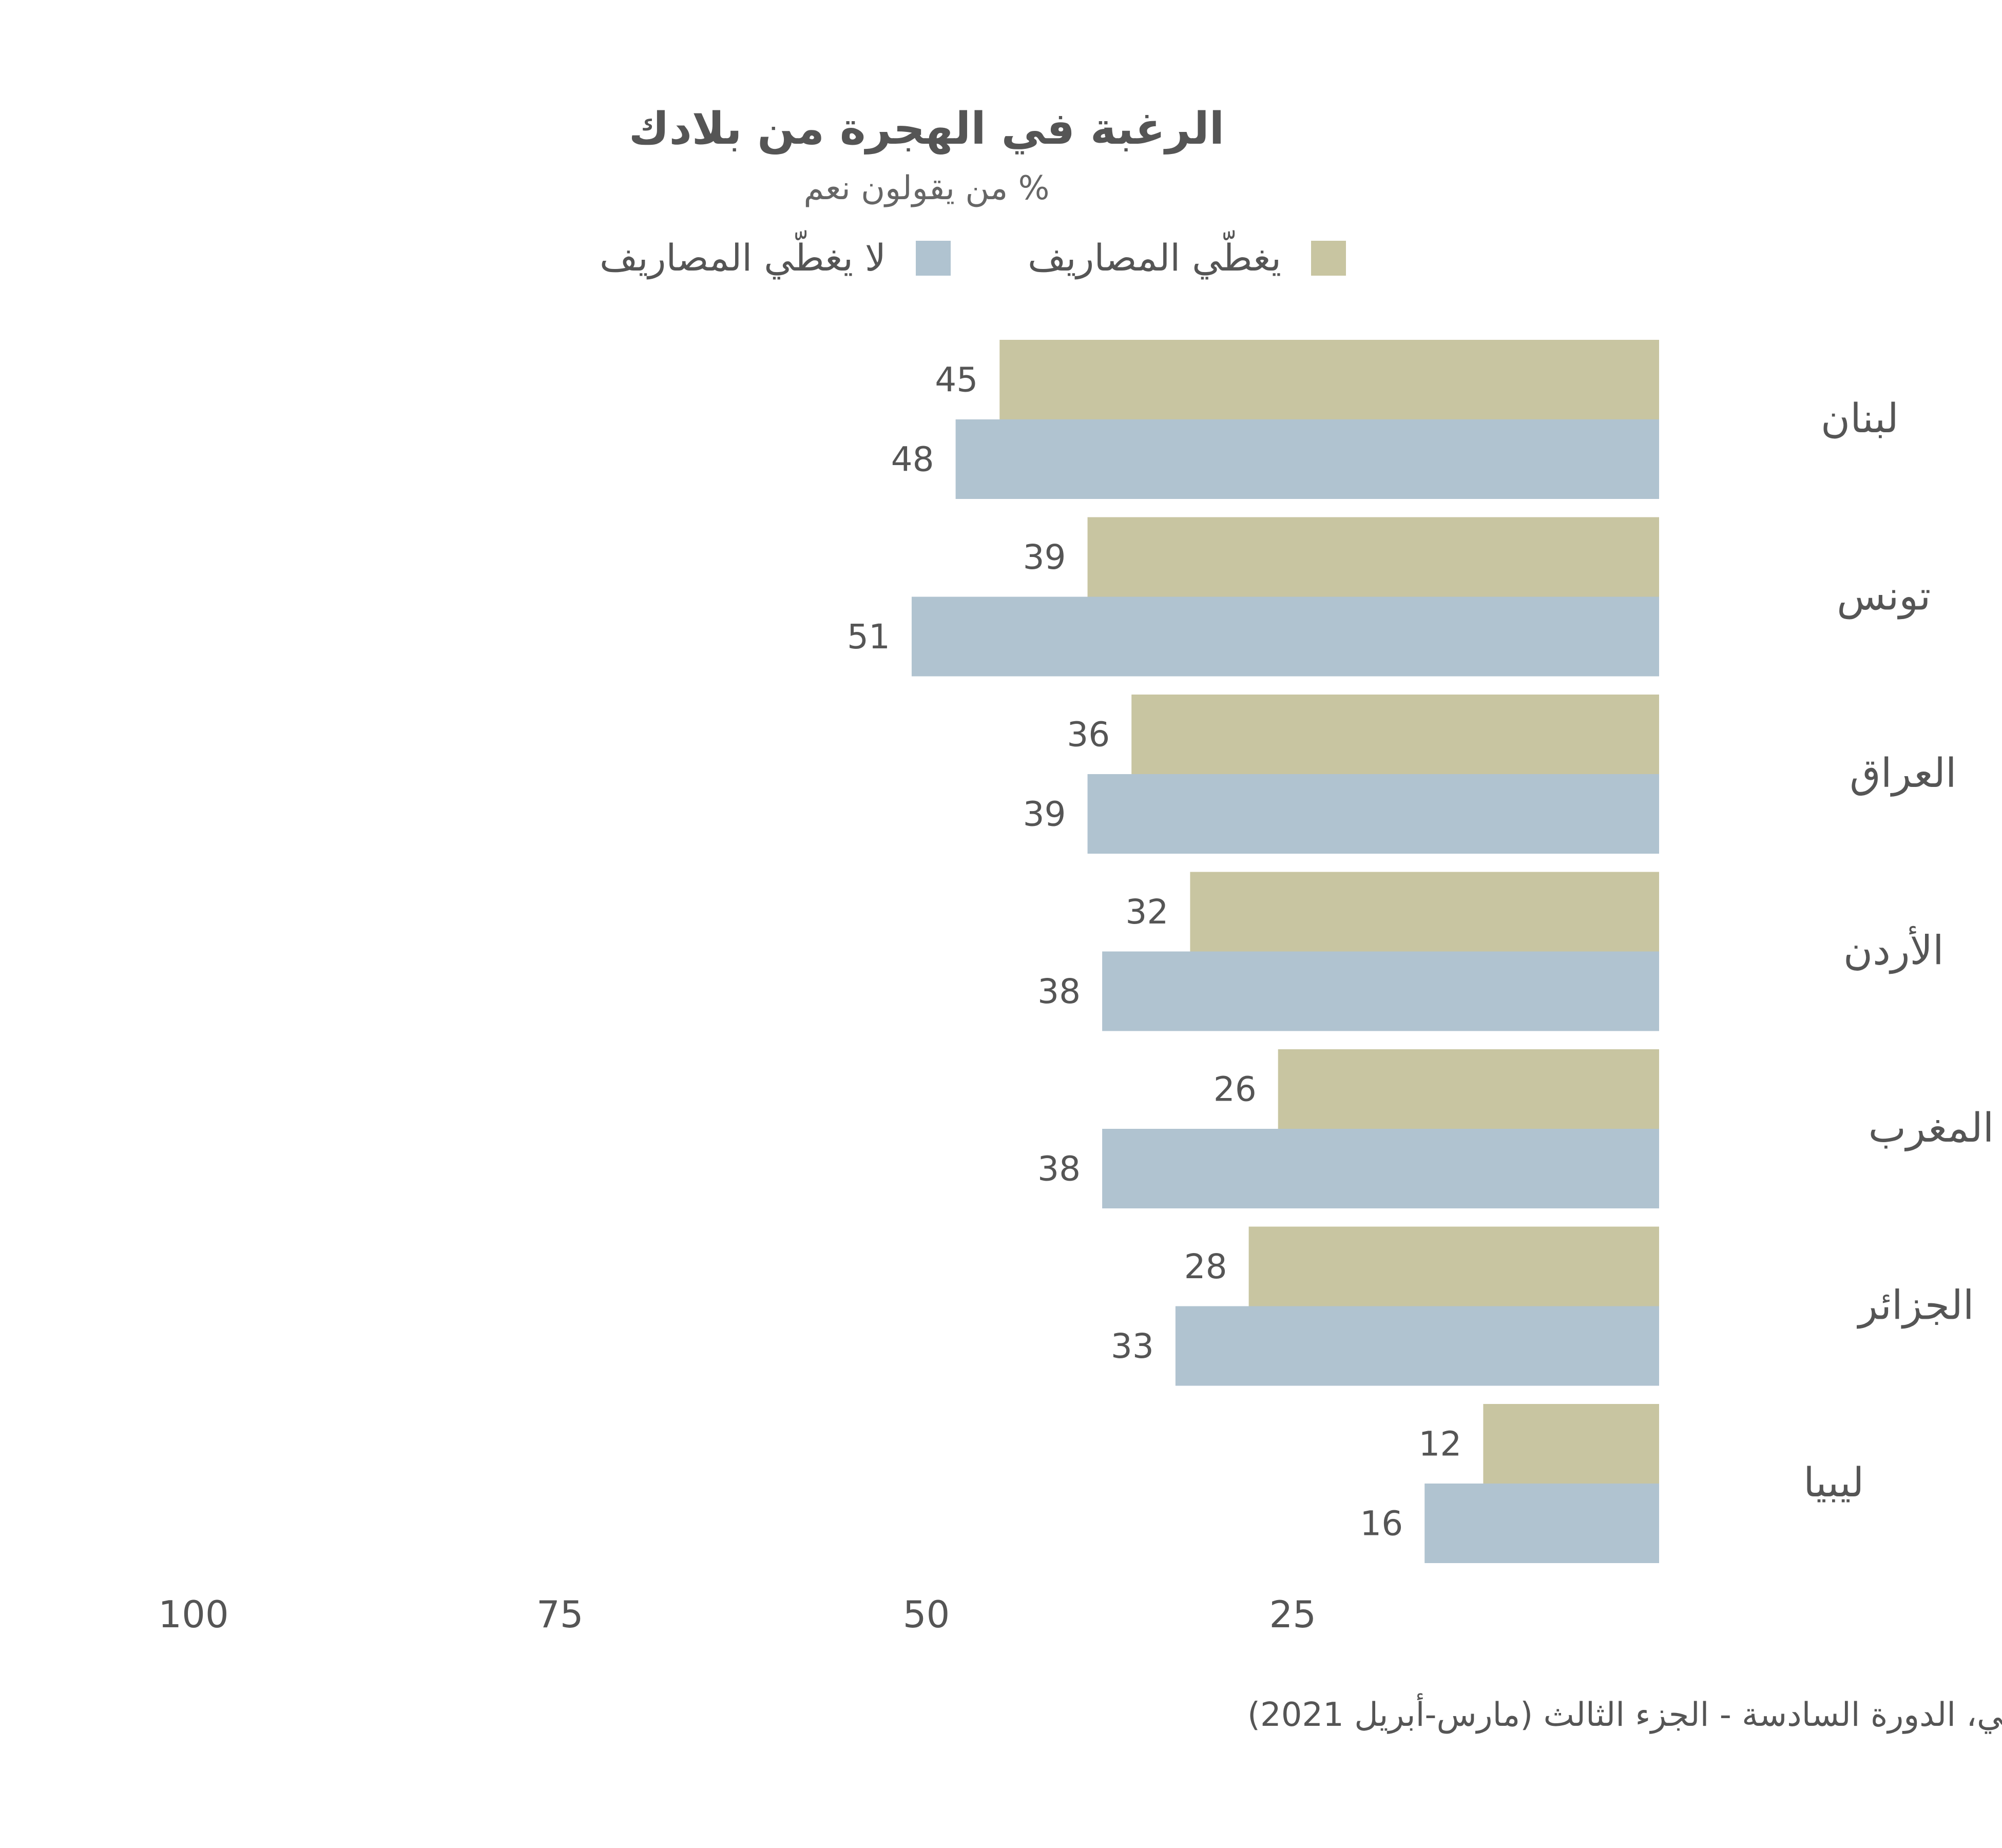 The width and height of the screenshot is (2002, 1848). Describe the element at coordinates (1132, 1346) in the screenshot. I see `value-label: 33` at that location.